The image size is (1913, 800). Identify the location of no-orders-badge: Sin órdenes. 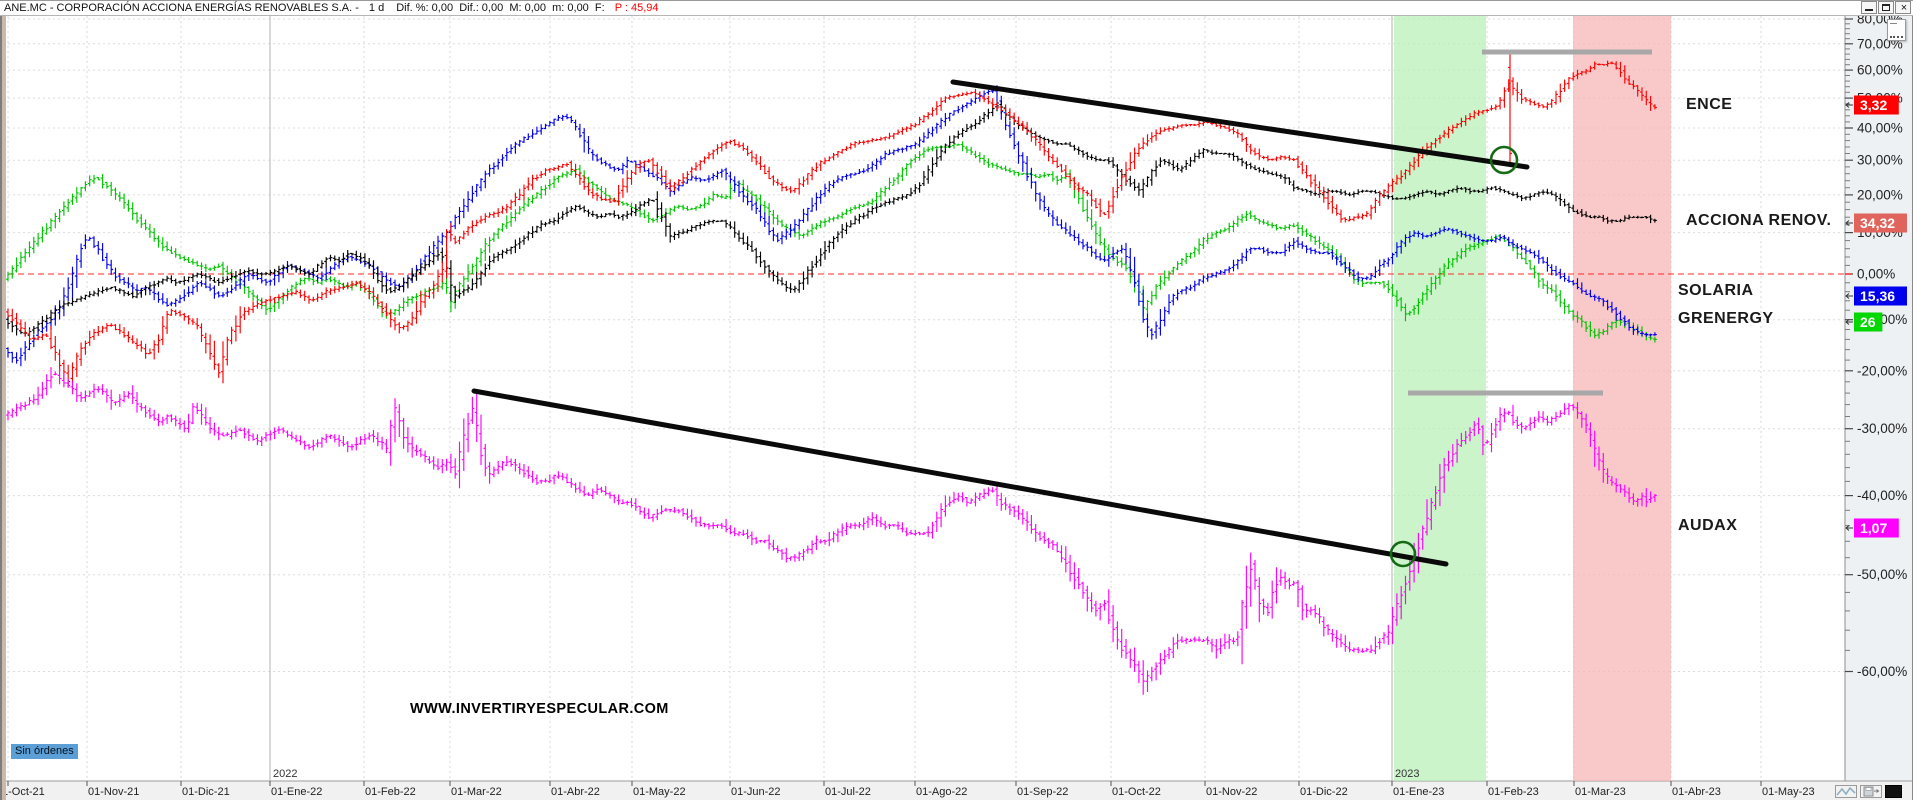
(44, 751).